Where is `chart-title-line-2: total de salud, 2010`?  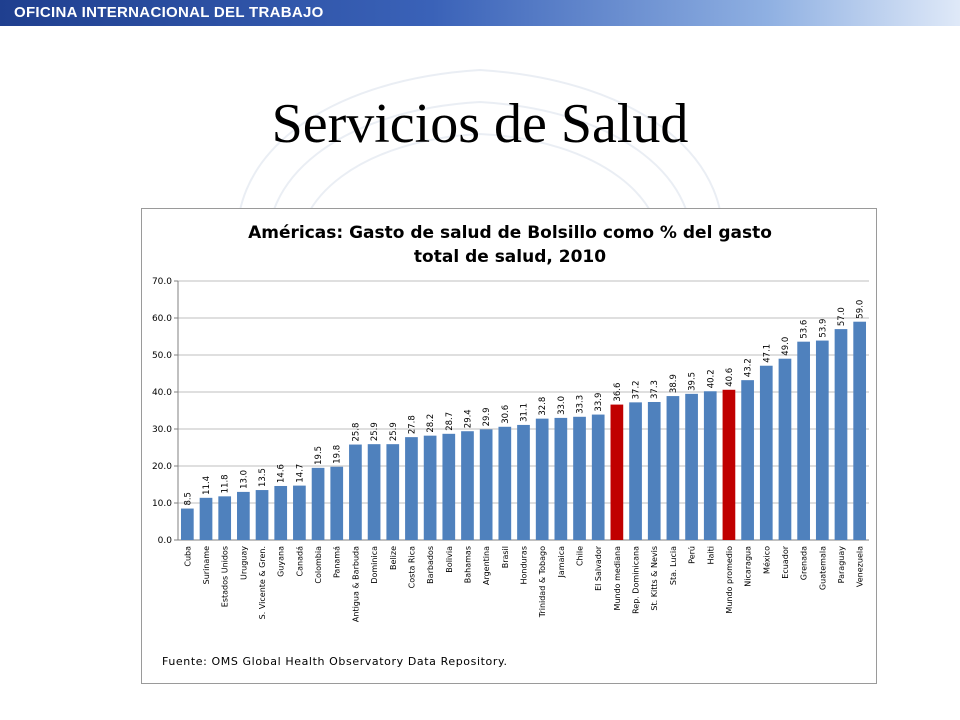 chart-title-line-2: total de salud, 2010 is located at coordinates (510, 257).